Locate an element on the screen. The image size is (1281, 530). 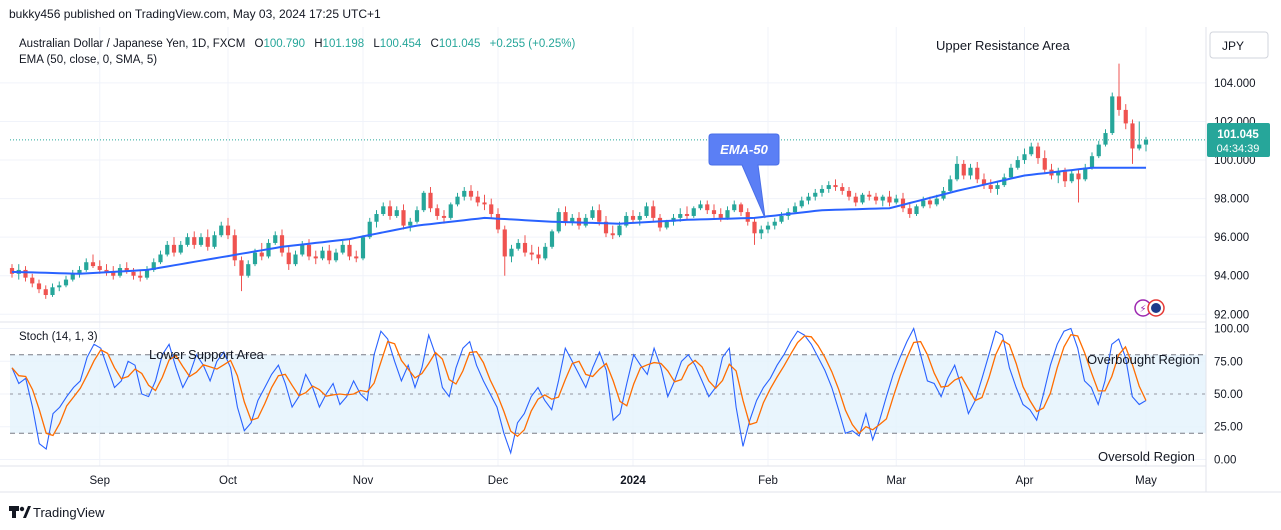
time-tick-label: Feb is located at coordinates (768, 481).